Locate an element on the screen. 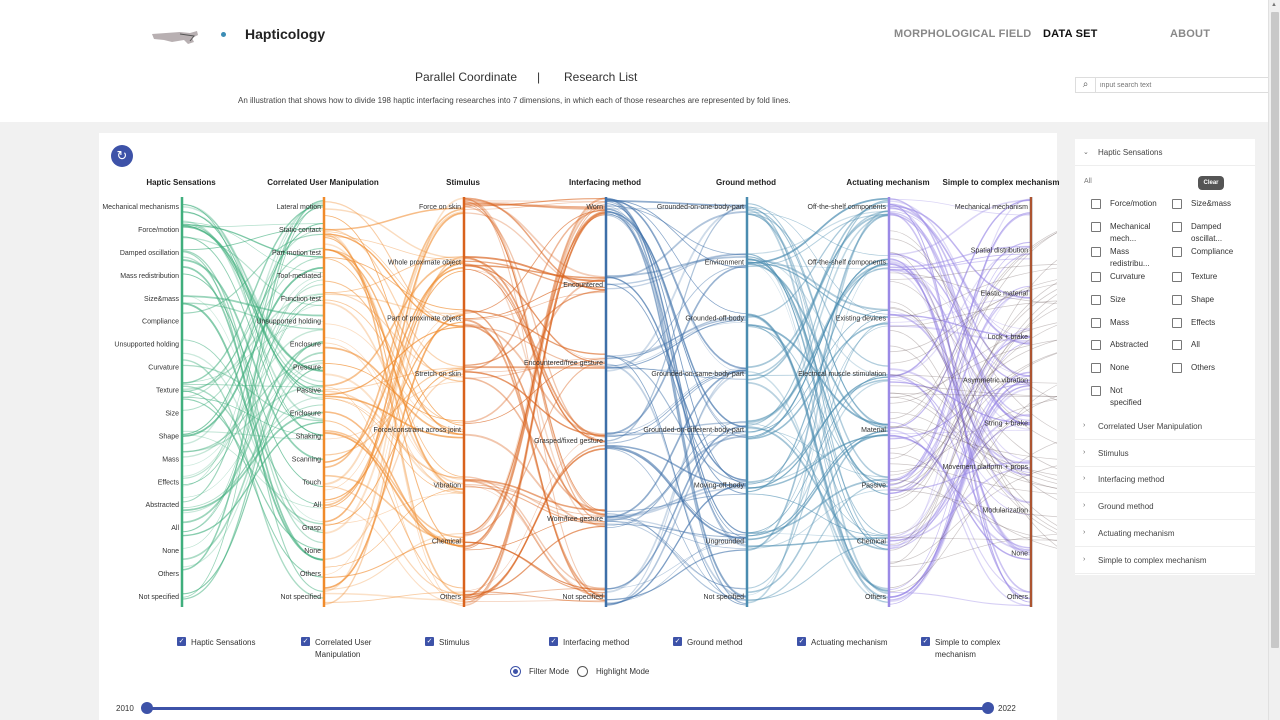 The height and width of the screenshot is (720, 1280). axis-title-2: Correlated User Manipulation is located at coordinates (323, 182).